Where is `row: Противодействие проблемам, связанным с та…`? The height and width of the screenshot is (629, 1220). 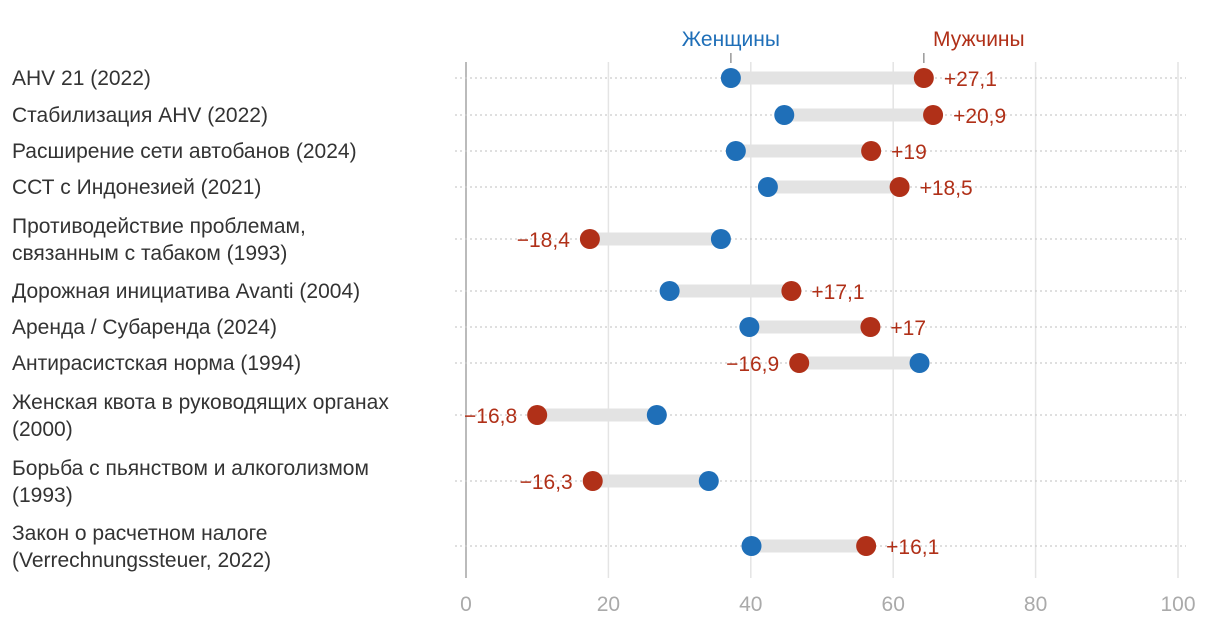 row: Противодействие проблемам, связанным с та… is located at coordinates (599, 240).